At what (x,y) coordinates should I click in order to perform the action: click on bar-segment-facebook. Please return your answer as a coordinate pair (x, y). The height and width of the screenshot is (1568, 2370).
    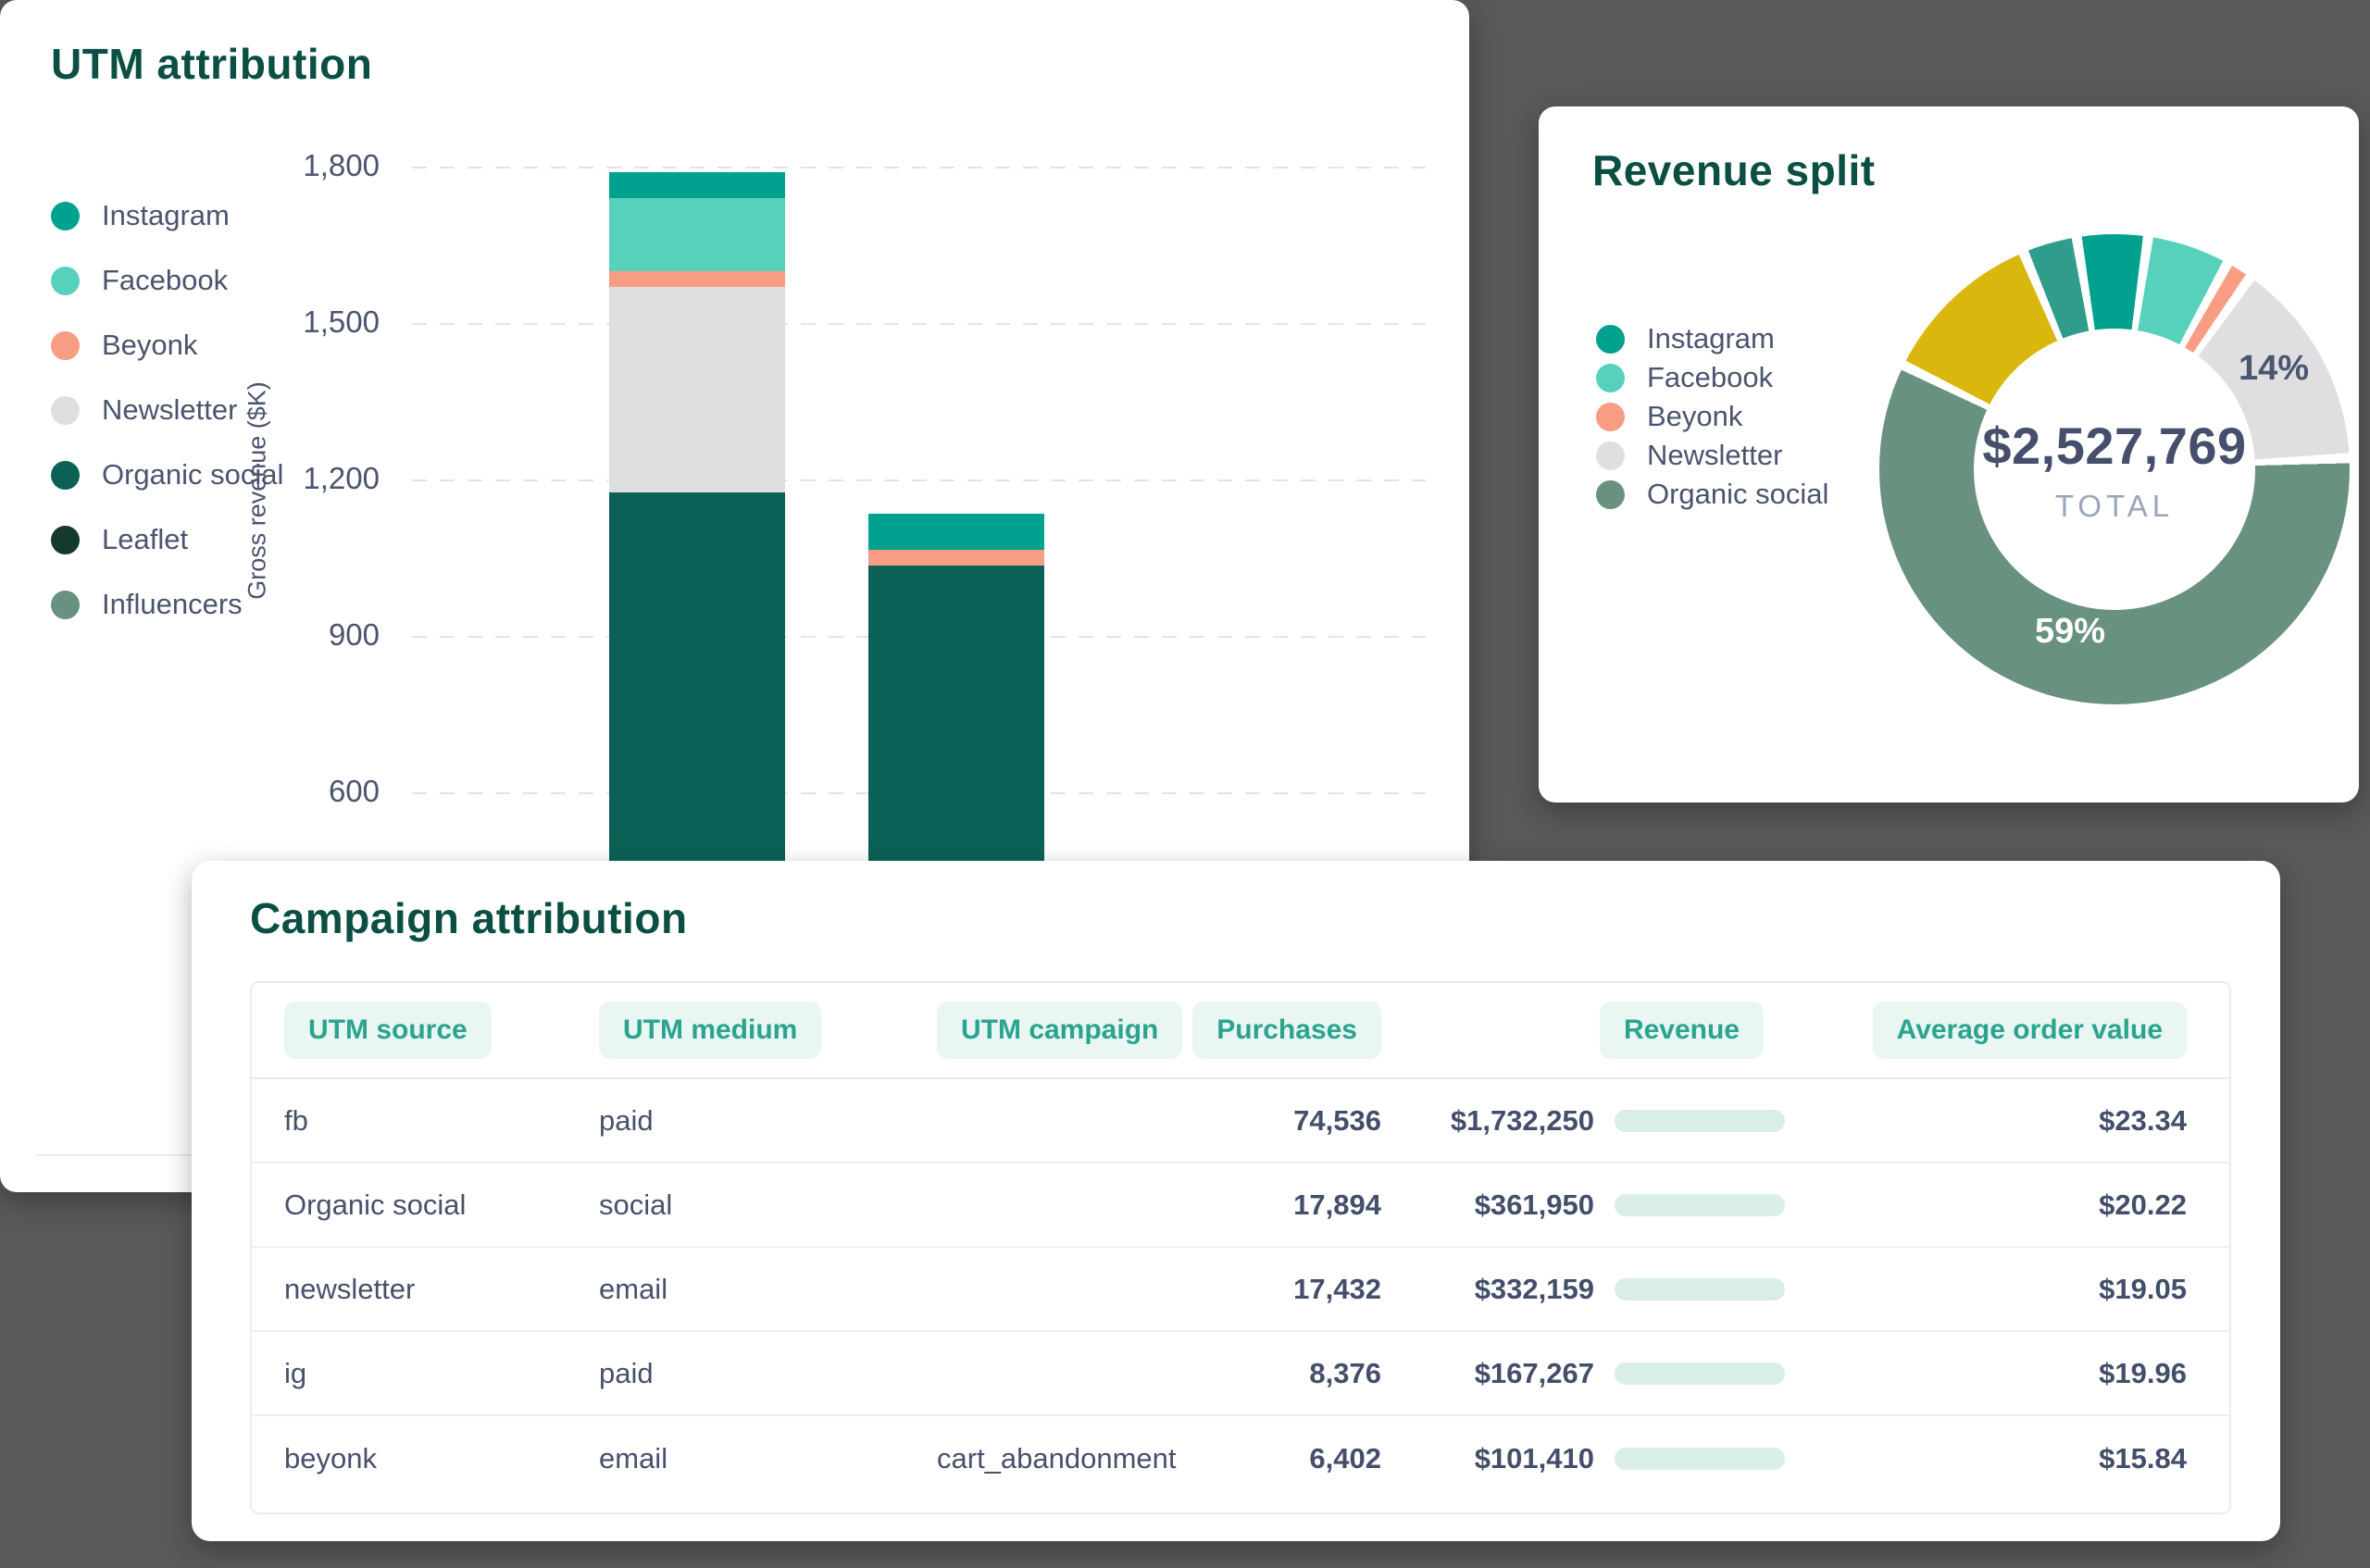
    Looking at the image, I should click on (697, 234).